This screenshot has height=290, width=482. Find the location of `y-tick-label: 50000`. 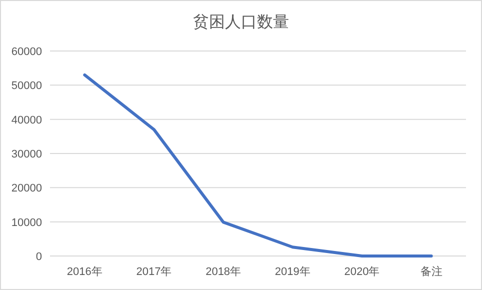

y-tick-label: 50000 is located at coordinates (26, 86).